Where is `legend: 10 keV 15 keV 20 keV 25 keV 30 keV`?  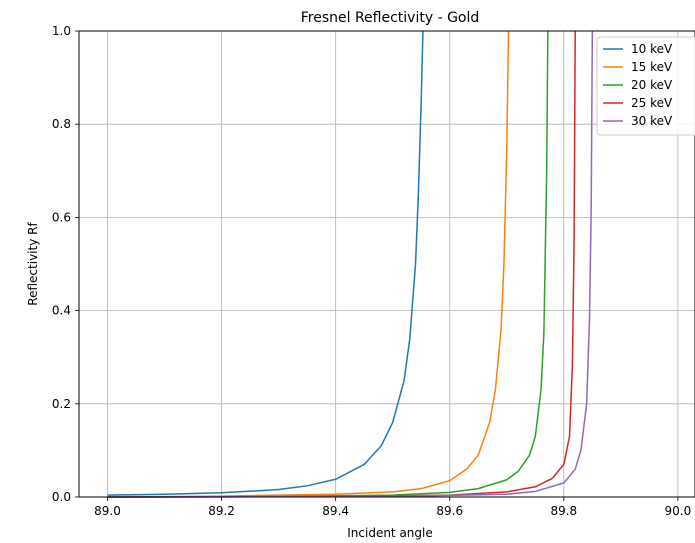 legend: 10 keV 15 keV 20 keV 25 keV 30 keV is located at coordinates (645, 86).